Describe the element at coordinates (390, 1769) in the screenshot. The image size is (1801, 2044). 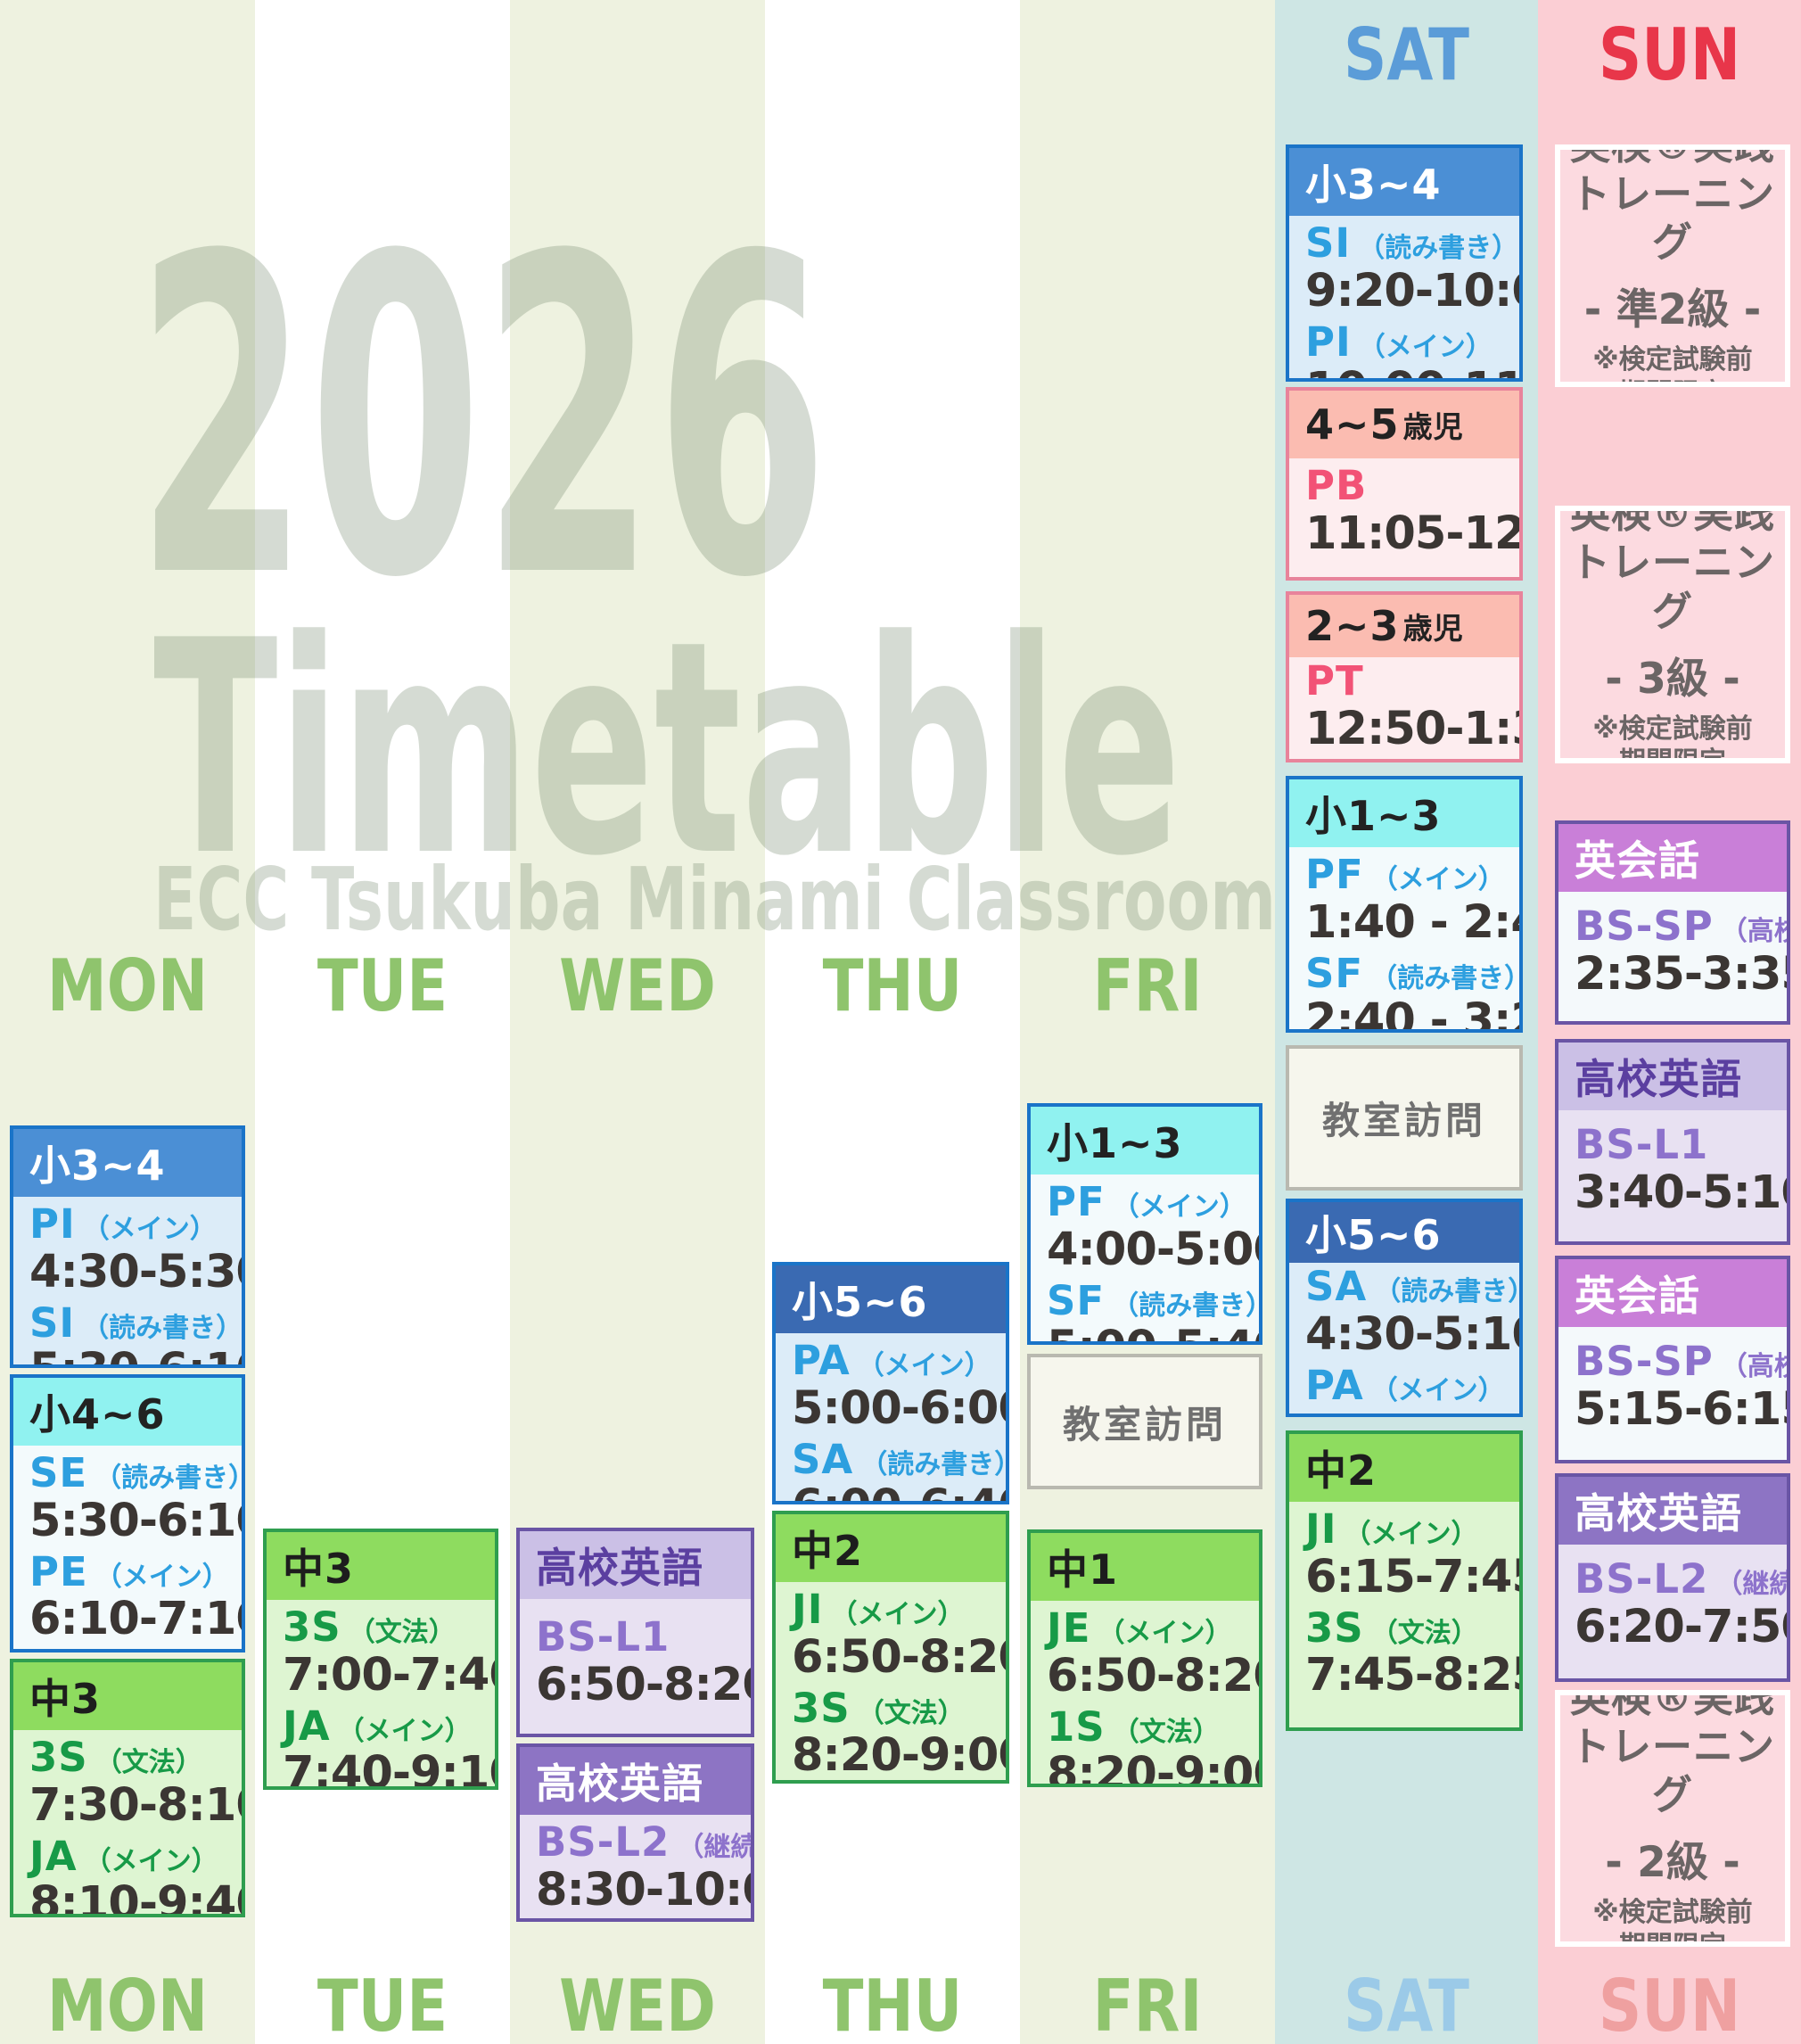
I see `class-time: 7:40-9:10` at that location.